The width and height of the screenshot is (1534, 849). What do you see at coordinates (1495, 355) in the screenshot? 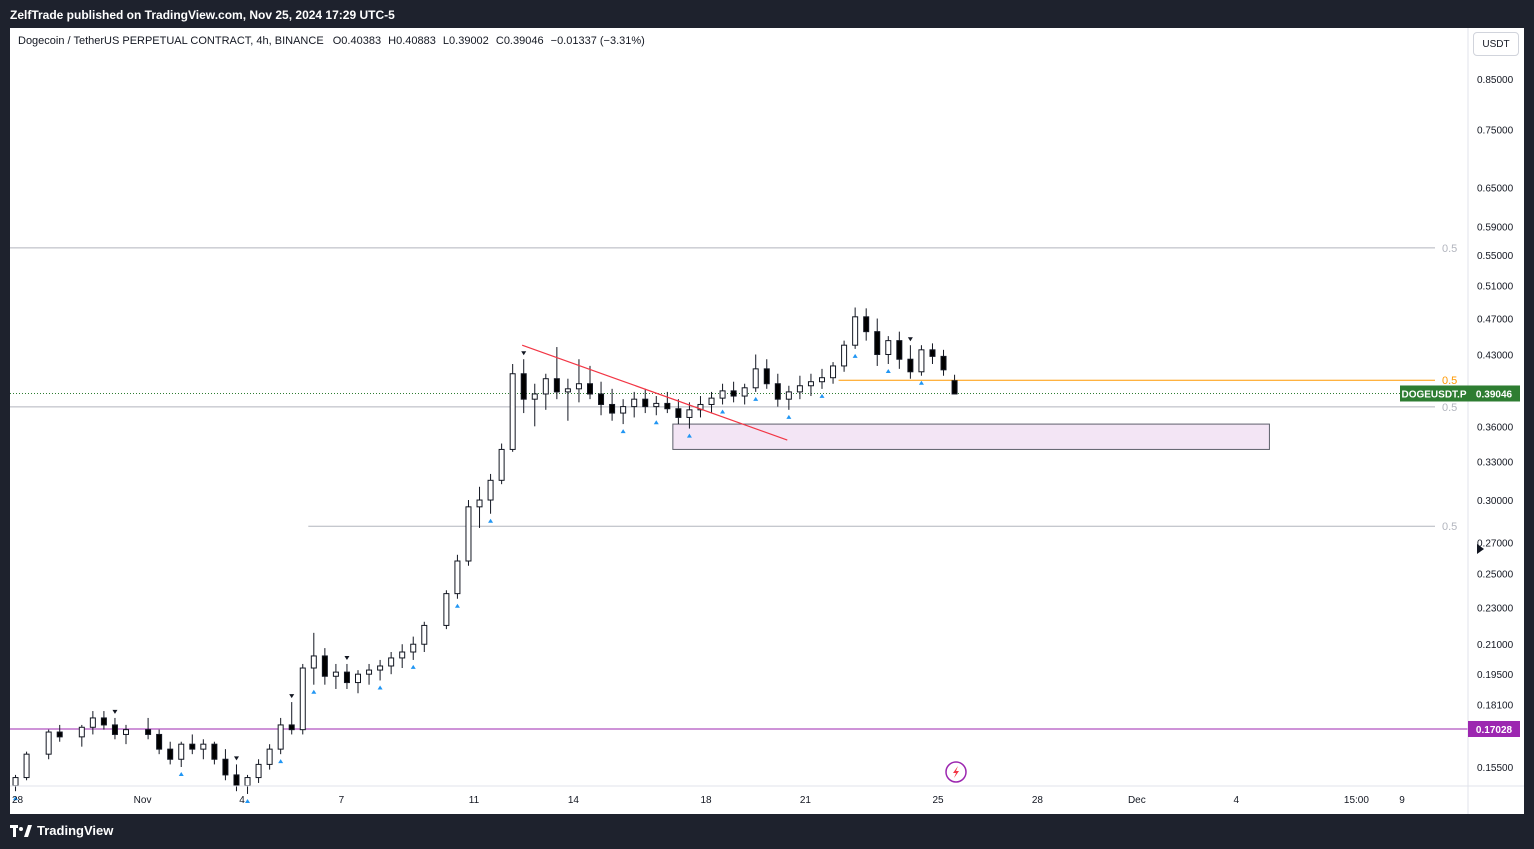
I see `y-tick-label: 0.43000` at bounding box center [1495, 355].